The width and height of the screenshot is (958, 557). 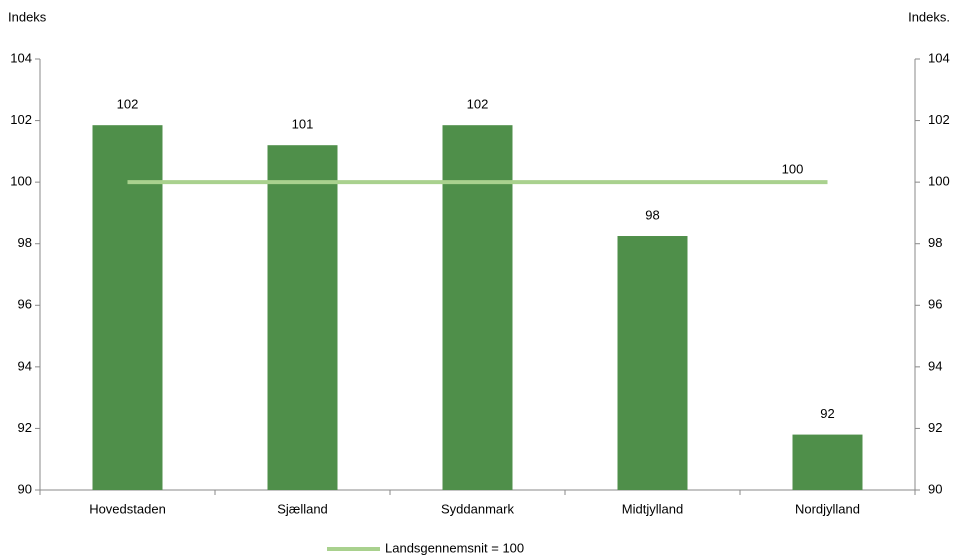 I want to click on y2-tick-label: 100, so click(x=939, y=181).